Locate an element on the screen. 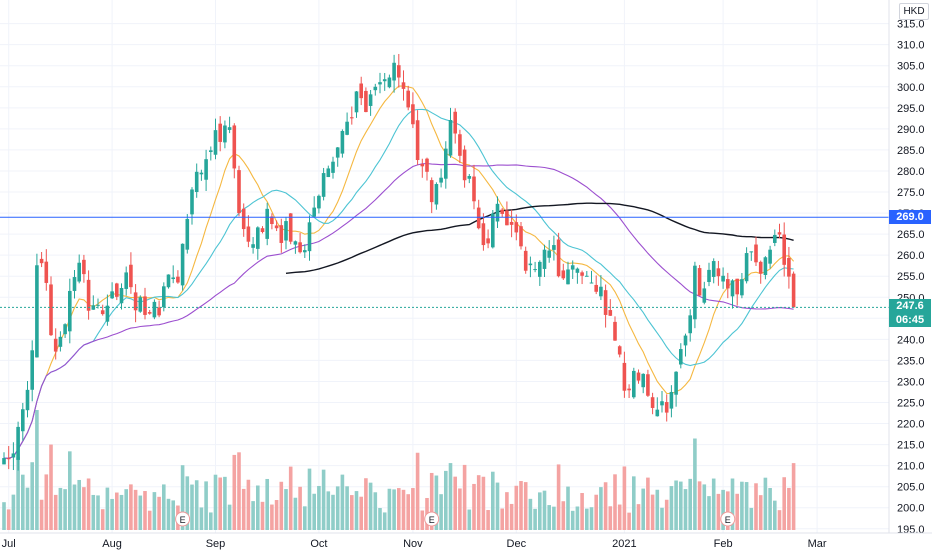 This screenshot has height=550, width=932. y-tick-label: 195.0 is located at coordinates (911, 530).